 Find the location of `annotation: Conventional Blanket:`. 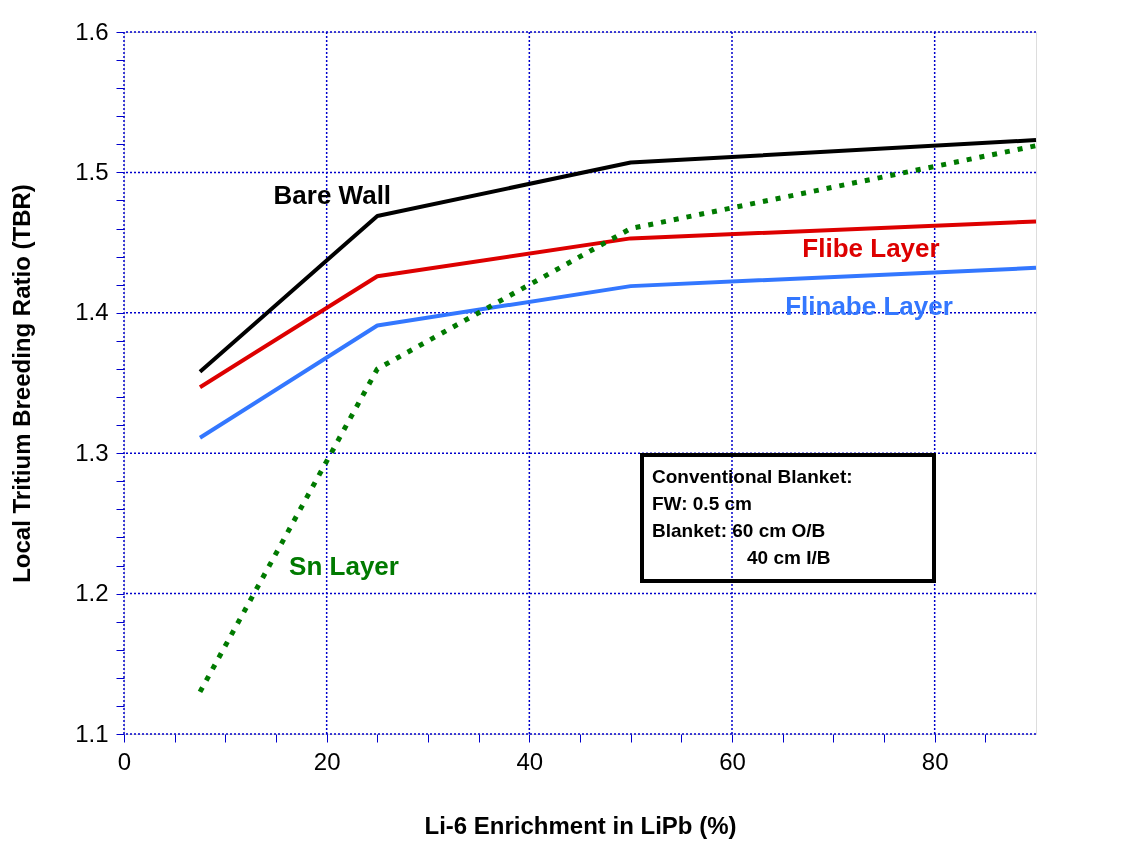

annotation: Conventional Blanket: is located at coordinates (752, 476).